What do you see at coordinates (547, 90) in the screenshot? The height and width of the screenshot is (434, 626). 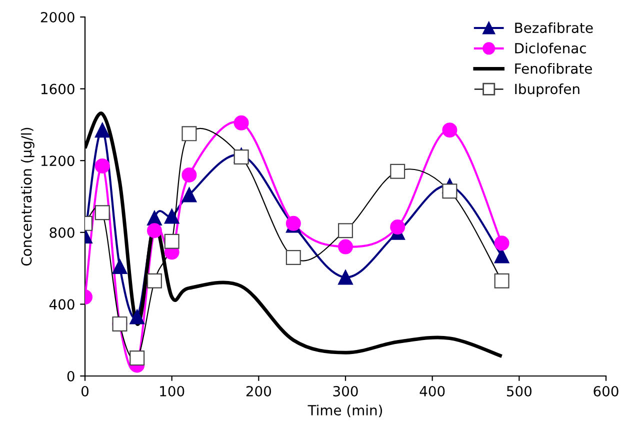 I see `legend-label: Ibuprofen` at bounding box center [547, 90].